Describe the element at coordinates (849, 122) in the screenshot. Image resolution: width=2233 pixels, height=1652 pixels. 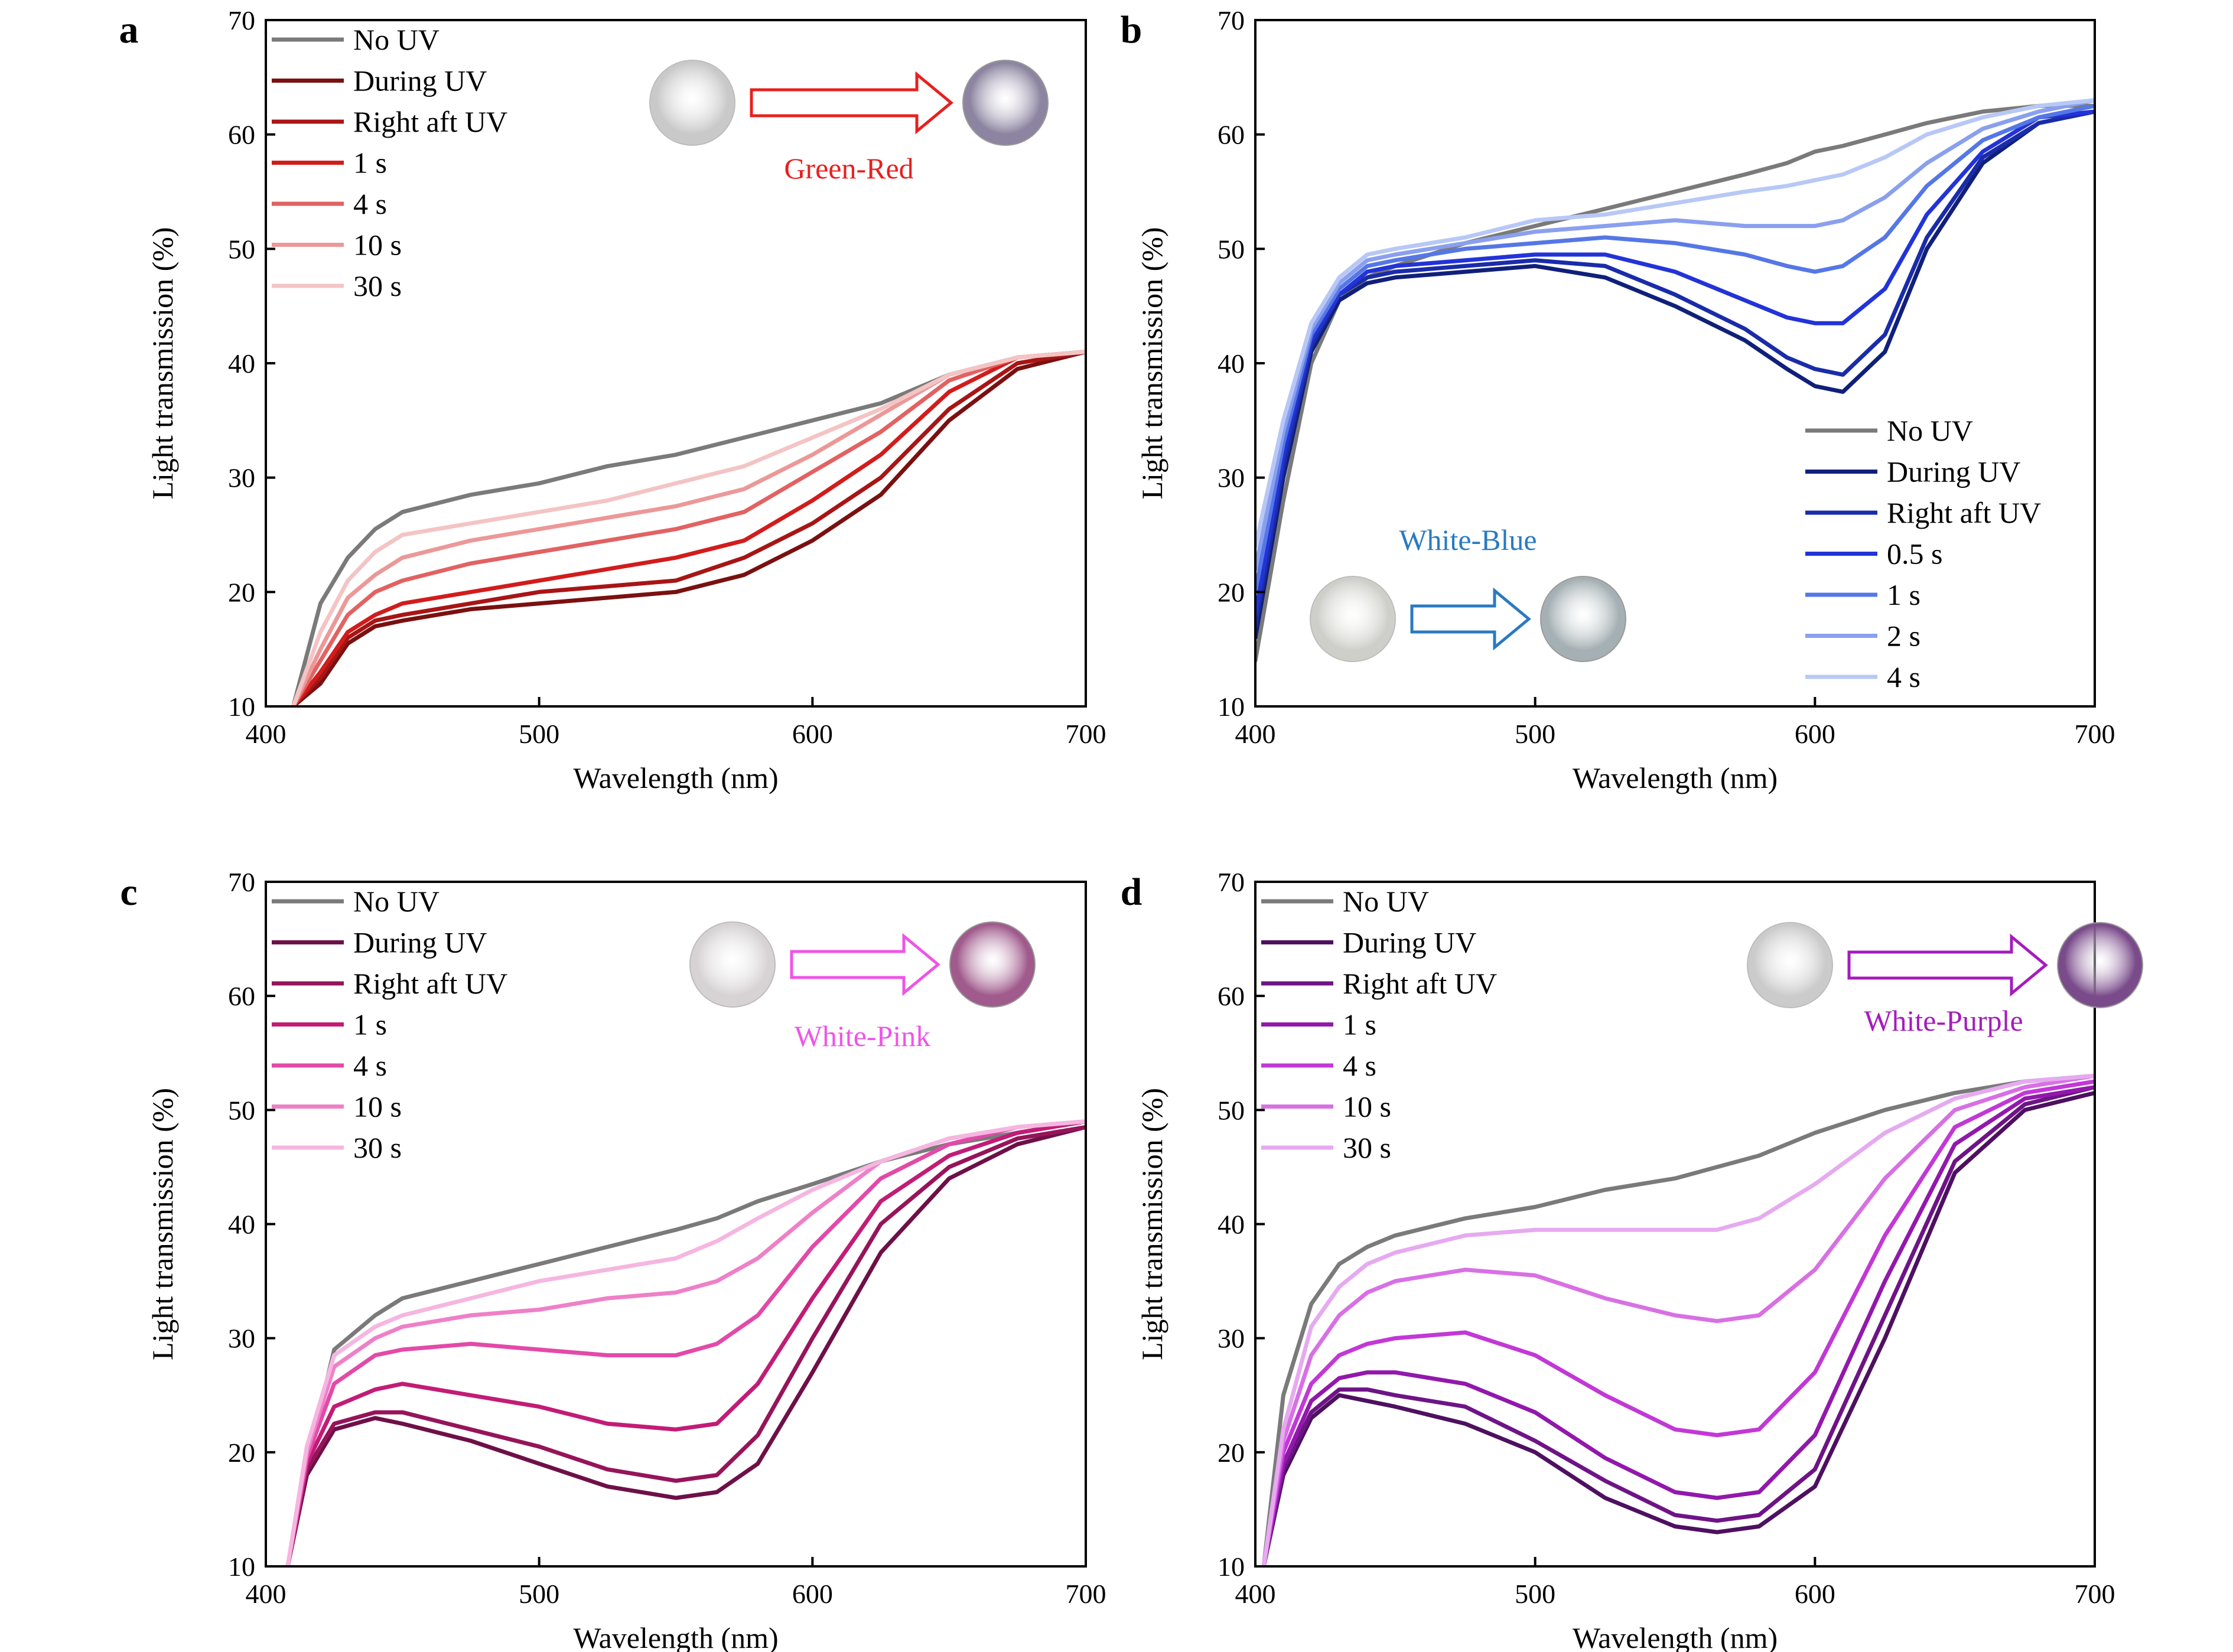
I see `color-change-inset: Green-Red` at that location.